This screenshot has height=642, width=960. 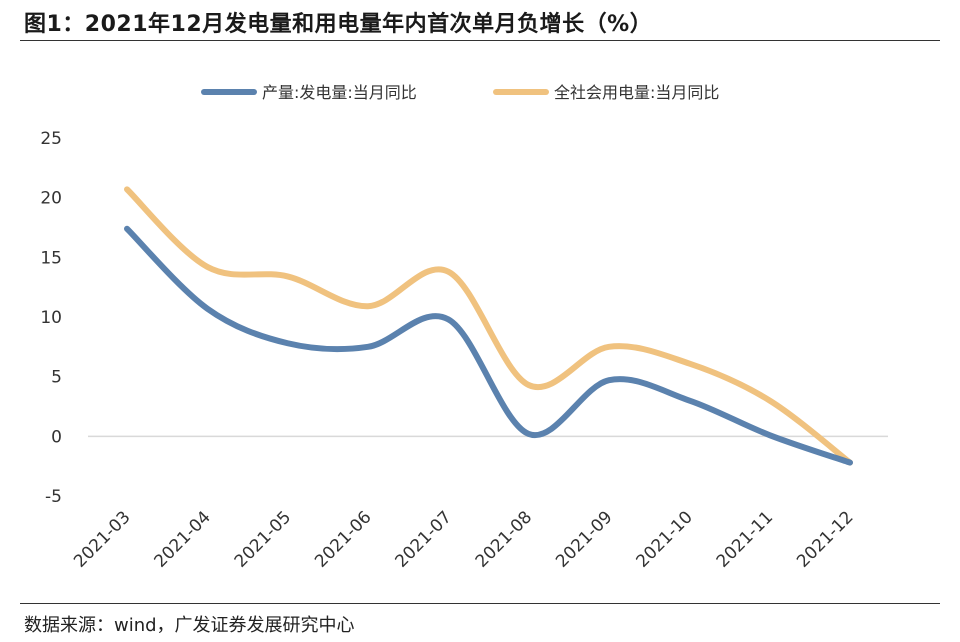 I want to click on legend-label: 产量:发电量:当月同比, so click(x=339, y=92).